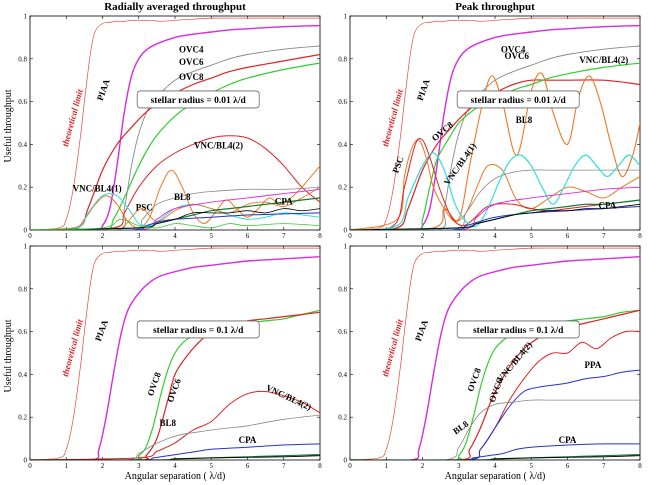 Image resolution: width=657 pixels, height=485 pixels. I want to click on series-line-ovc6, so click(495, 384).